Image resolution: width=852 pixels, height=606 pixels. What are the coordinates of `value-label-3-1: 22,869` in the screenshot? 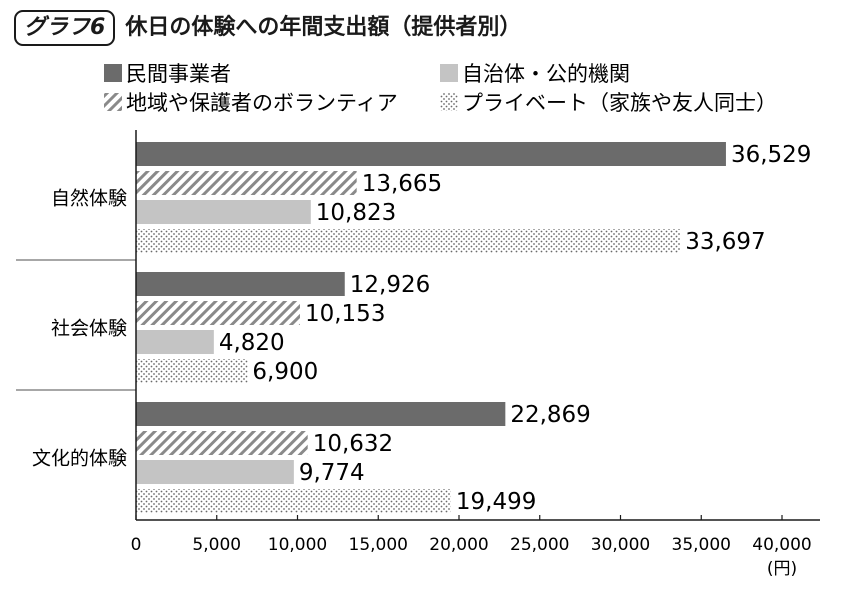 It's located at (550, 415).